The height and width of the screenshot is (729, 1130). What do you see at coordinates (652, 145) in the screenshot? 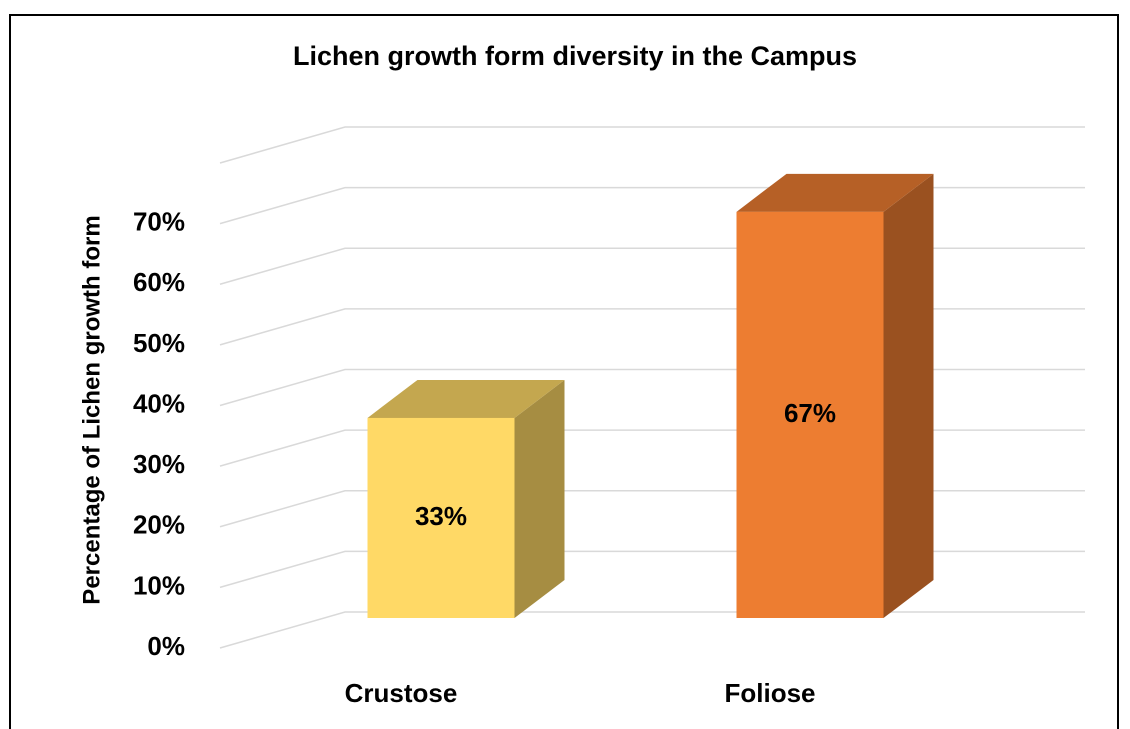
I see `wall-frame` at bounding box center [652, 145].